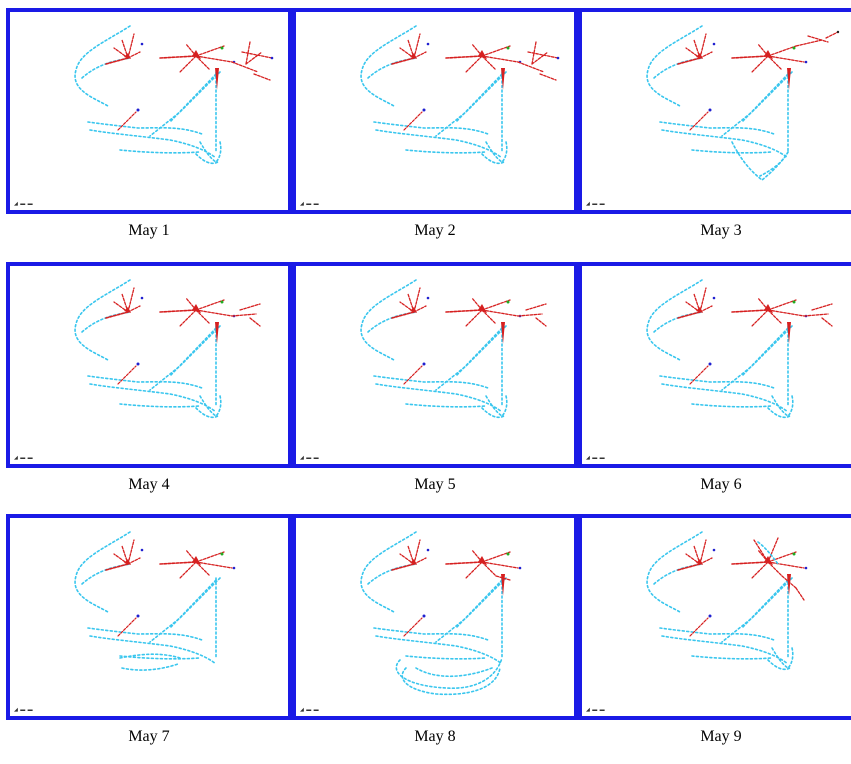  I want to click on map-panel: ◢ ▬ ▬ May 7, so click(149, 639).